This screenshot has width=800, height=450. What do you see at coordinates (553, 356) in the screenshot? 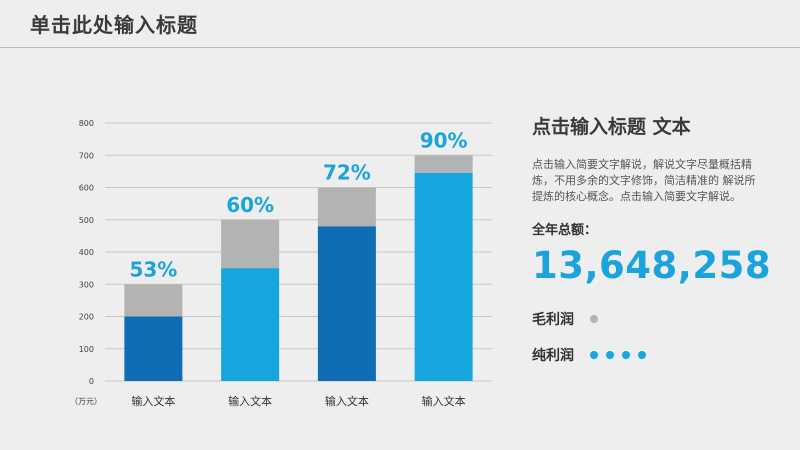
I see `legend-label-net-profit: 纯利润` at bounding box center [553, 356].